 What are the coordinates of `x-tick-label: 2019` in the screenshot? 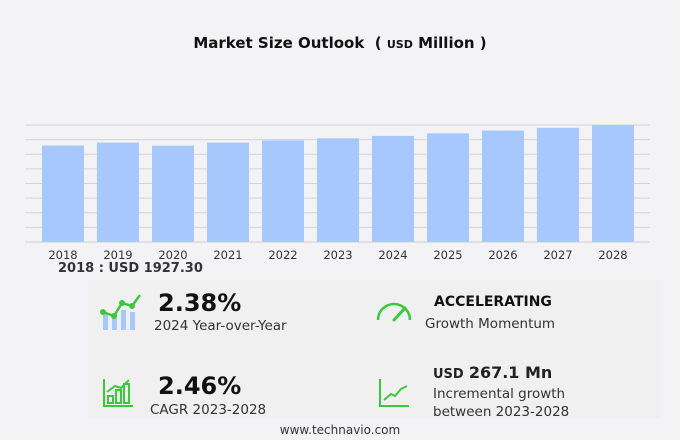 It's located at (117, 254).